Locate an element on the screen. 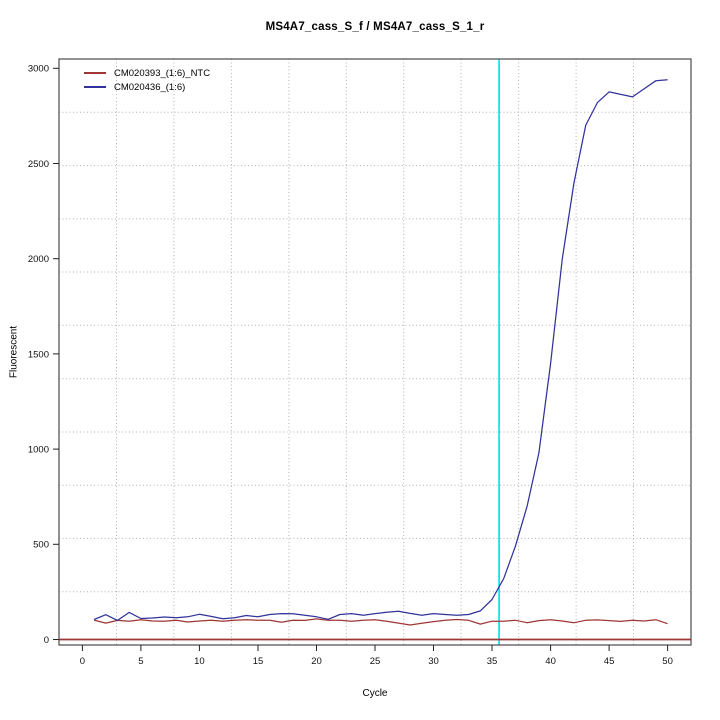 This screenshot has height=720, width=720. y-tick-label: 3000 is located at coordinates (38, 69).